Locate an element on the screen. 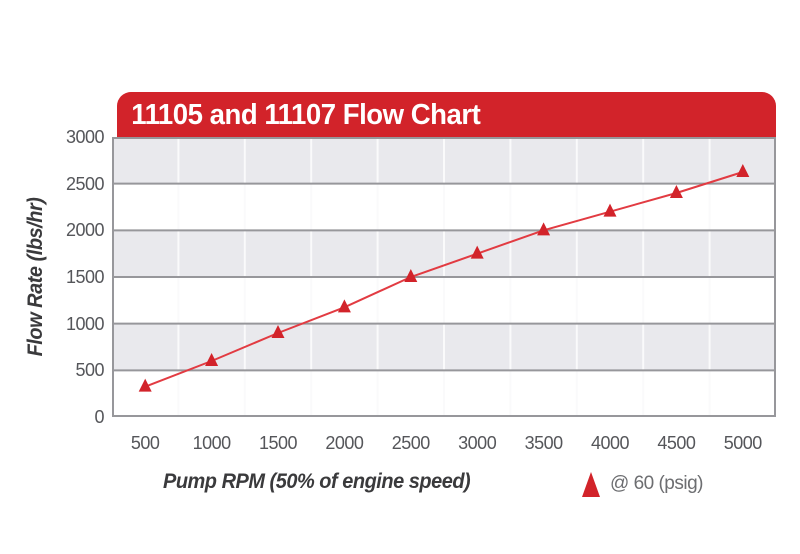 The width and height of the screenshot is (800, 554). legend-triangle-icon is located at coordinates (591, 484).